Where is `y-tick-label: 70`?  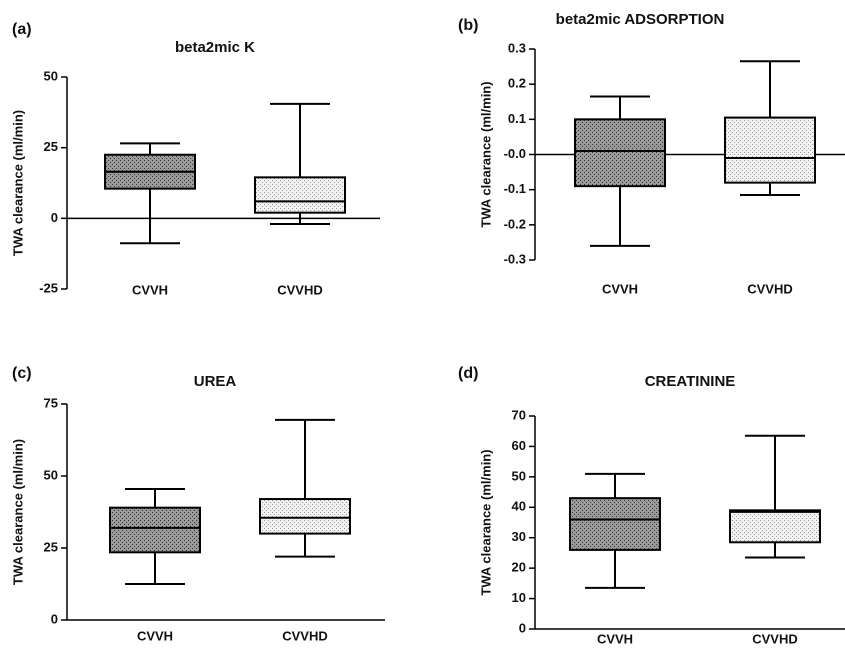
y-tick-label: 70 is located at coordinates (519, 414).